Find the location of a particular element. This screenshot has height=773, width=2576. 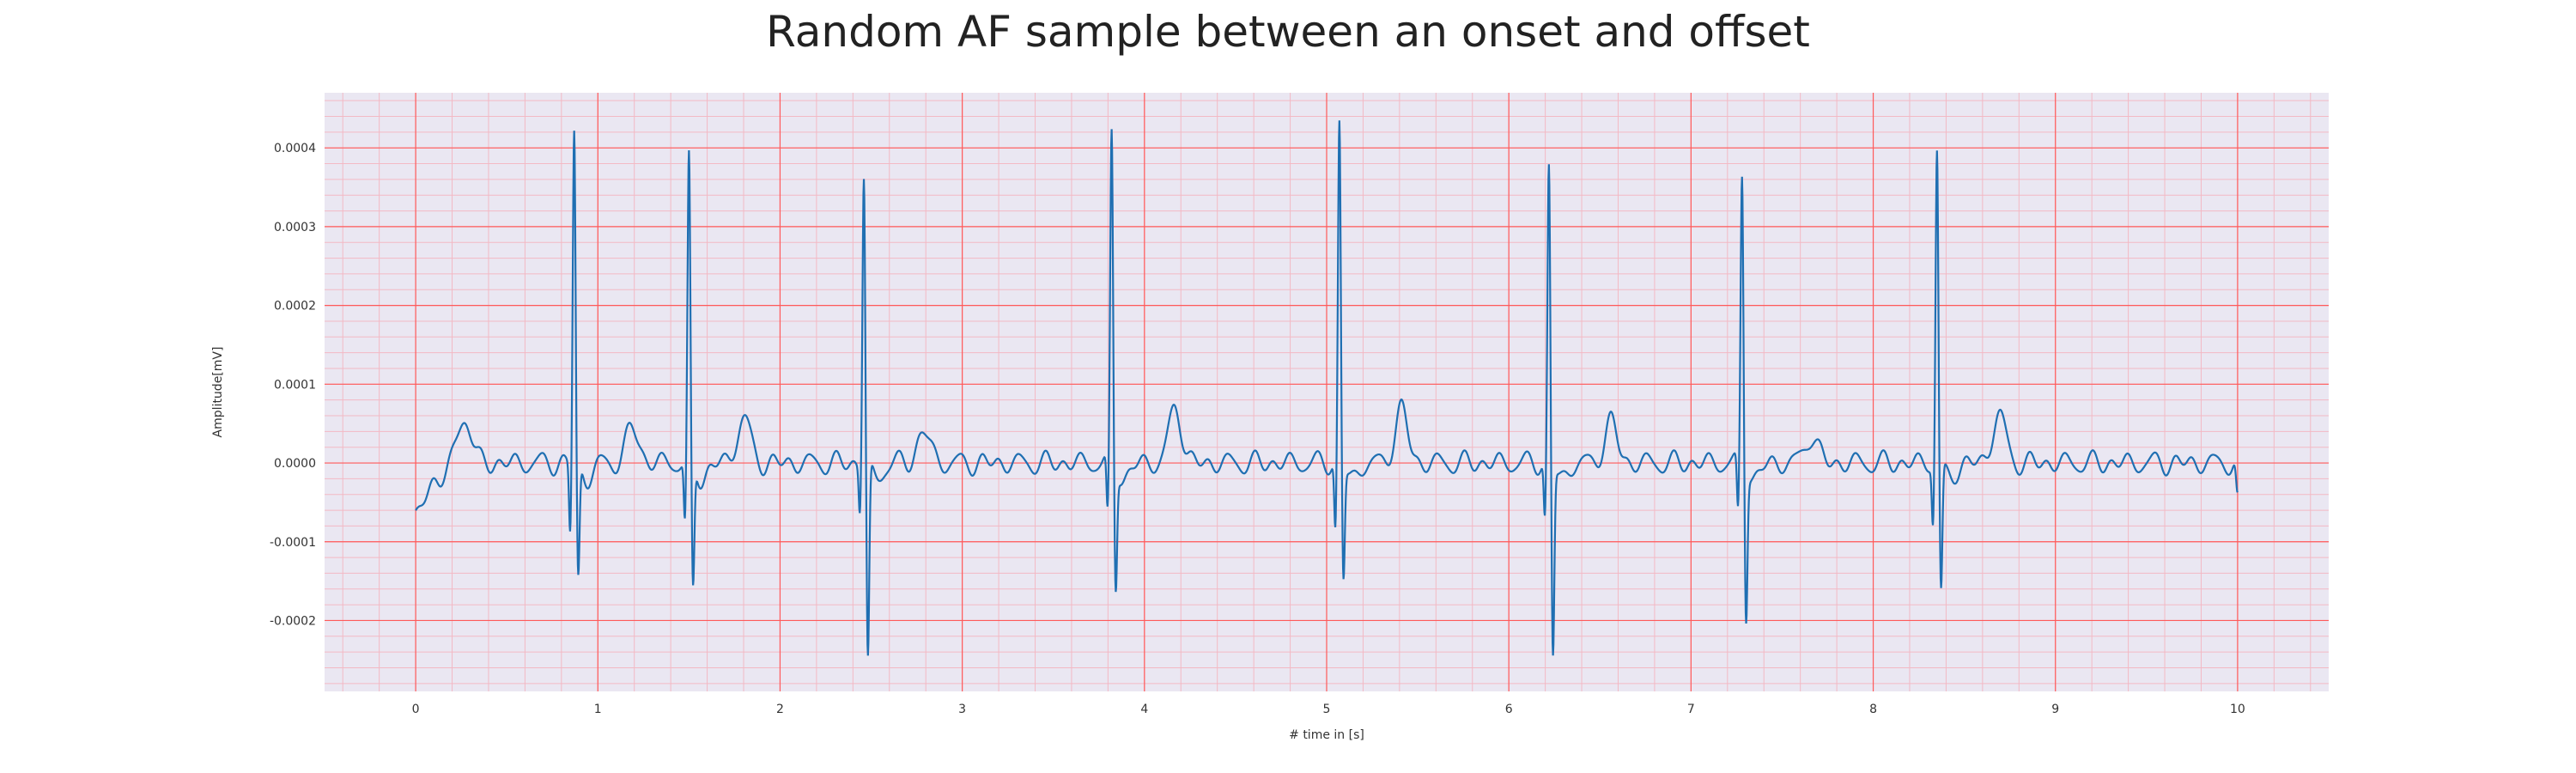

x-tick-label: 2 is located at coordinates (780, 709).